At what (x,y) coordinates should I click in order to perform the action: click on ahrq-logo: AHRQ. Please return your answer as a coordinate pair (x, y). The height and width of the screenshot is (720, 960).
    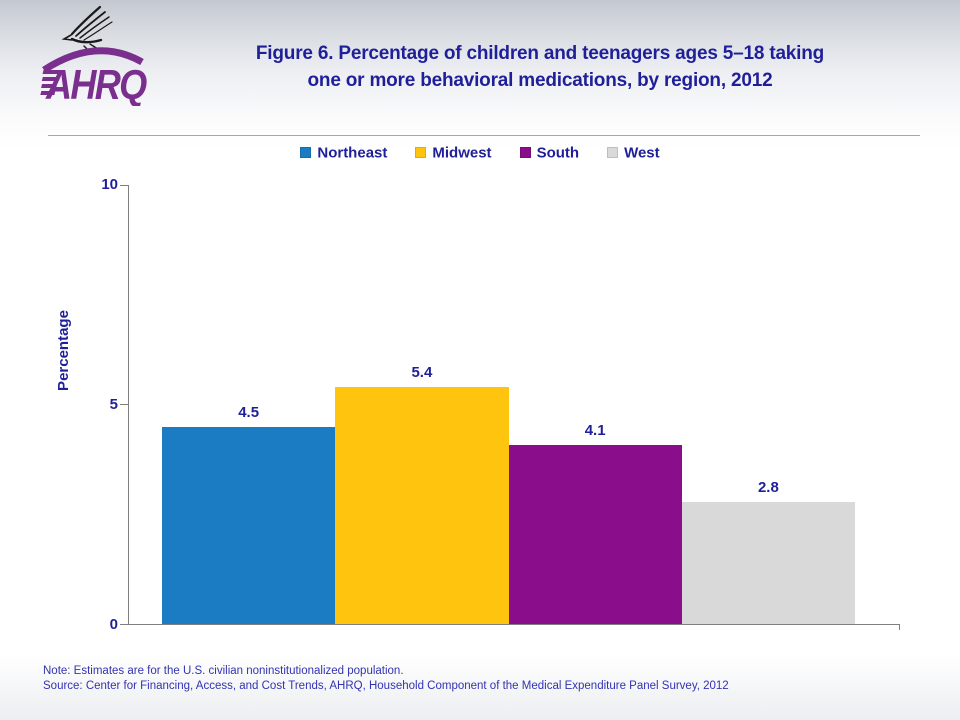
    Looking at the image, I should click on (100, 56).